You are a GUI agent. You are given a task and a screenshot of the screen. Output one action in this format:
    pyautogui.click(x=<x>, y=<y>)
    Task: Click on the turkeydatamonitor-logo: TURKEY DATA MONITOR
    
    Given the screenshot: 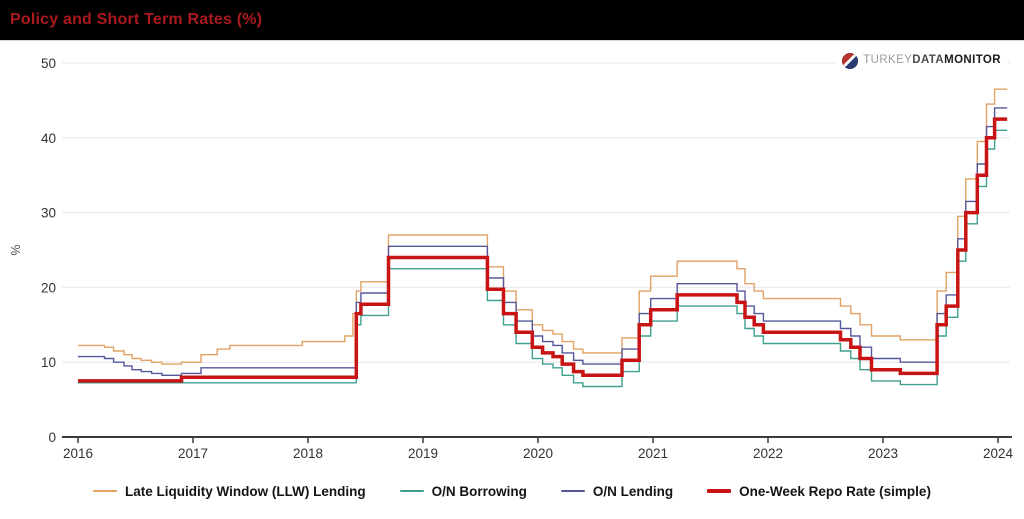 What is the action you would take?
    pyautogui.click(x=921, y=61)
    